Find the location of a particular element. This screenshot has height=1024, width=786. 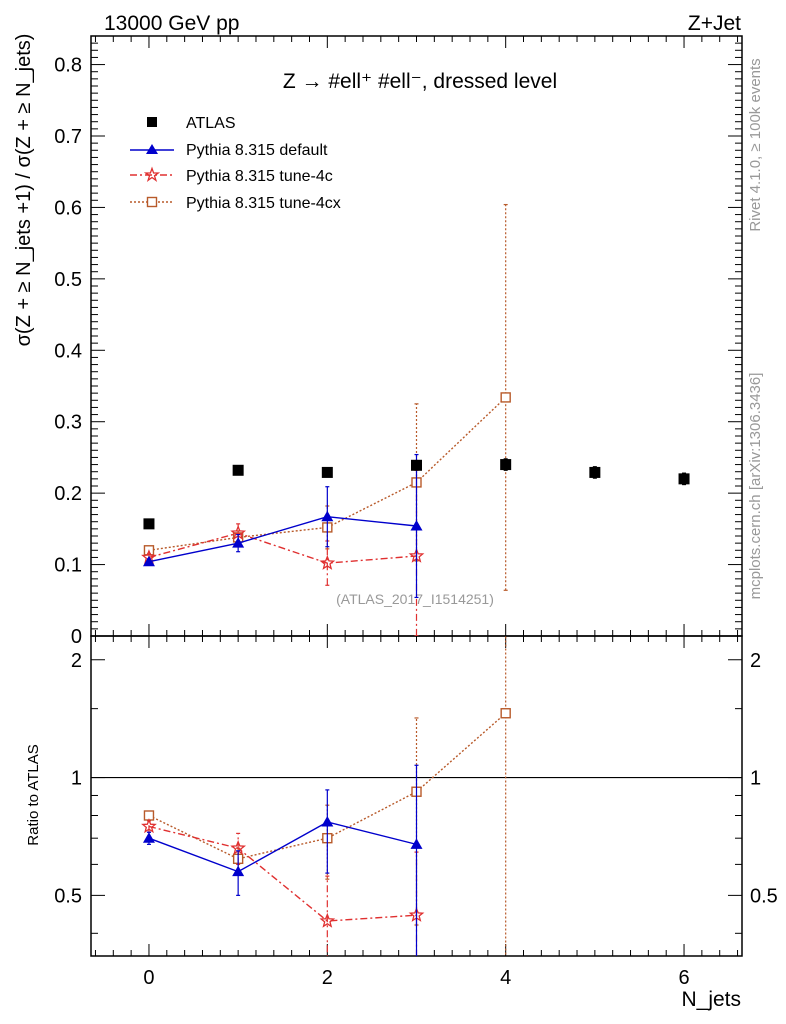

main-y-tick-label: 0.7 is located at coordinates (68, 137).